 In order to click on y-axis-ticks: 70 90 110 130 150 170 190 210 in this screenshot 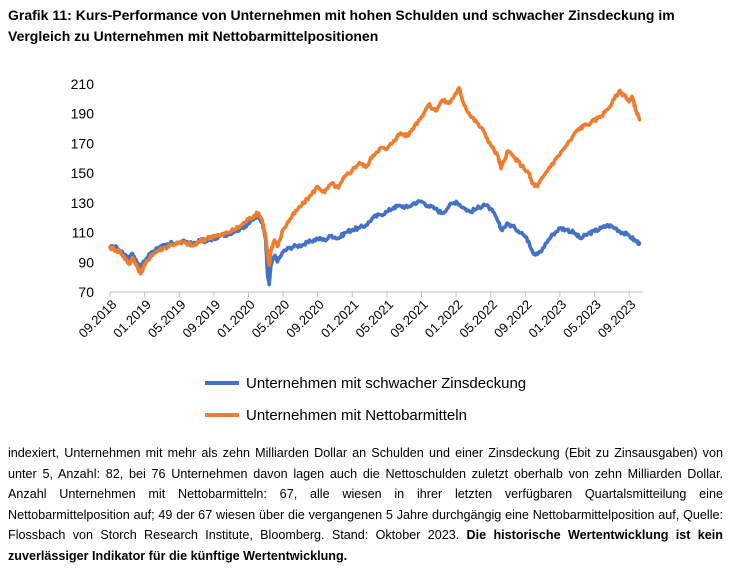, I will do `click(83, 188)`.